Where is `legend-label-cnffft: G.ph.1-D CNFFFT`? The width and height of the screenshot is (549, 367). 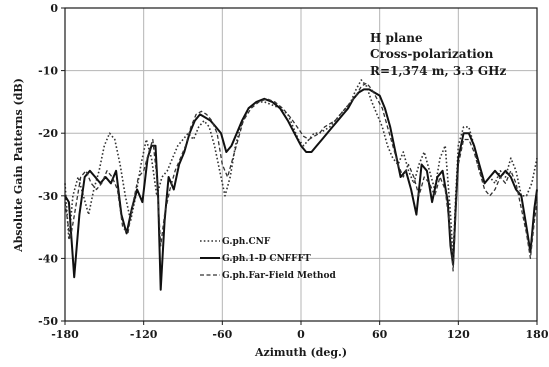
legend-label-cnffft: G.ph.1-D CNFFFT is located at coordinates (266, 259).